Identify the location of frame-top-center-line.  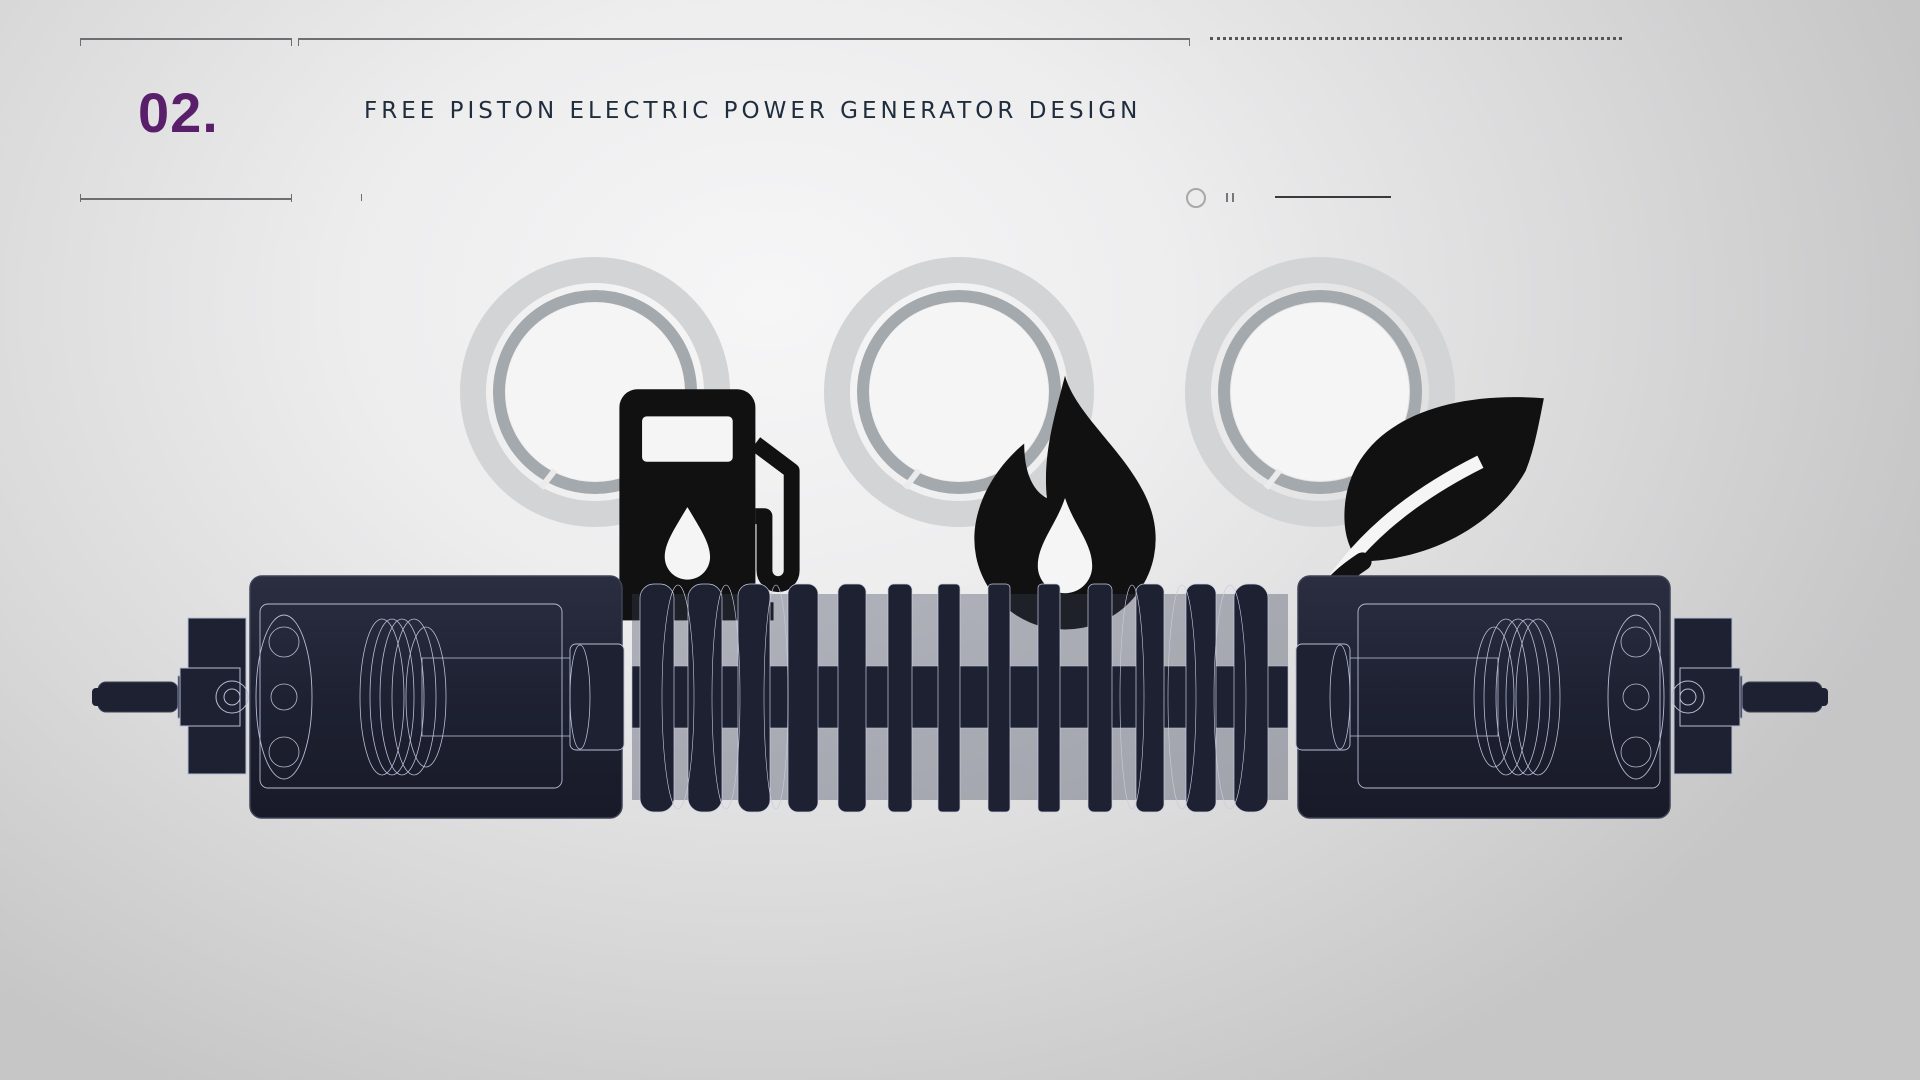
(744, 39).